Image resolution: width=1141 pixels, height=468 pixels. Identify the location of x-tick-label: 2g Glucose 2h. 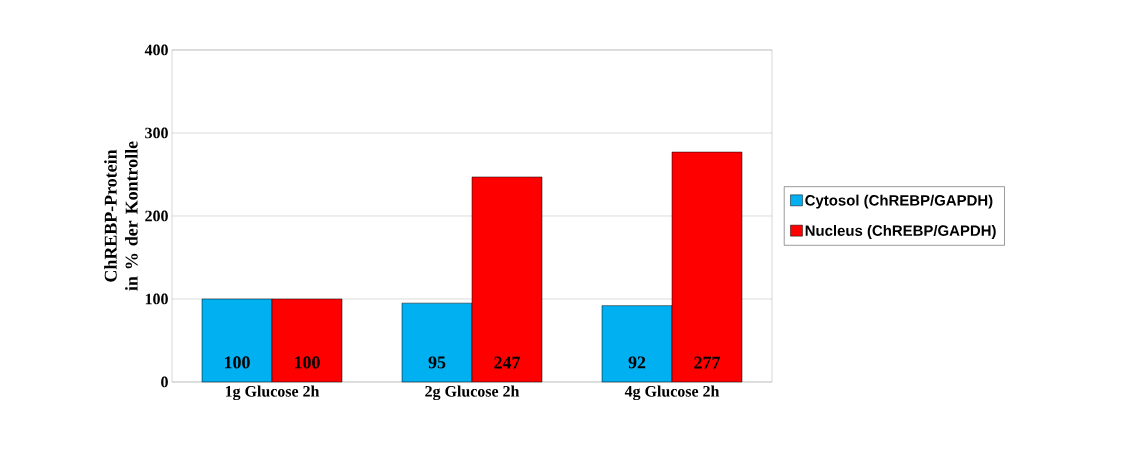
(472, 393).